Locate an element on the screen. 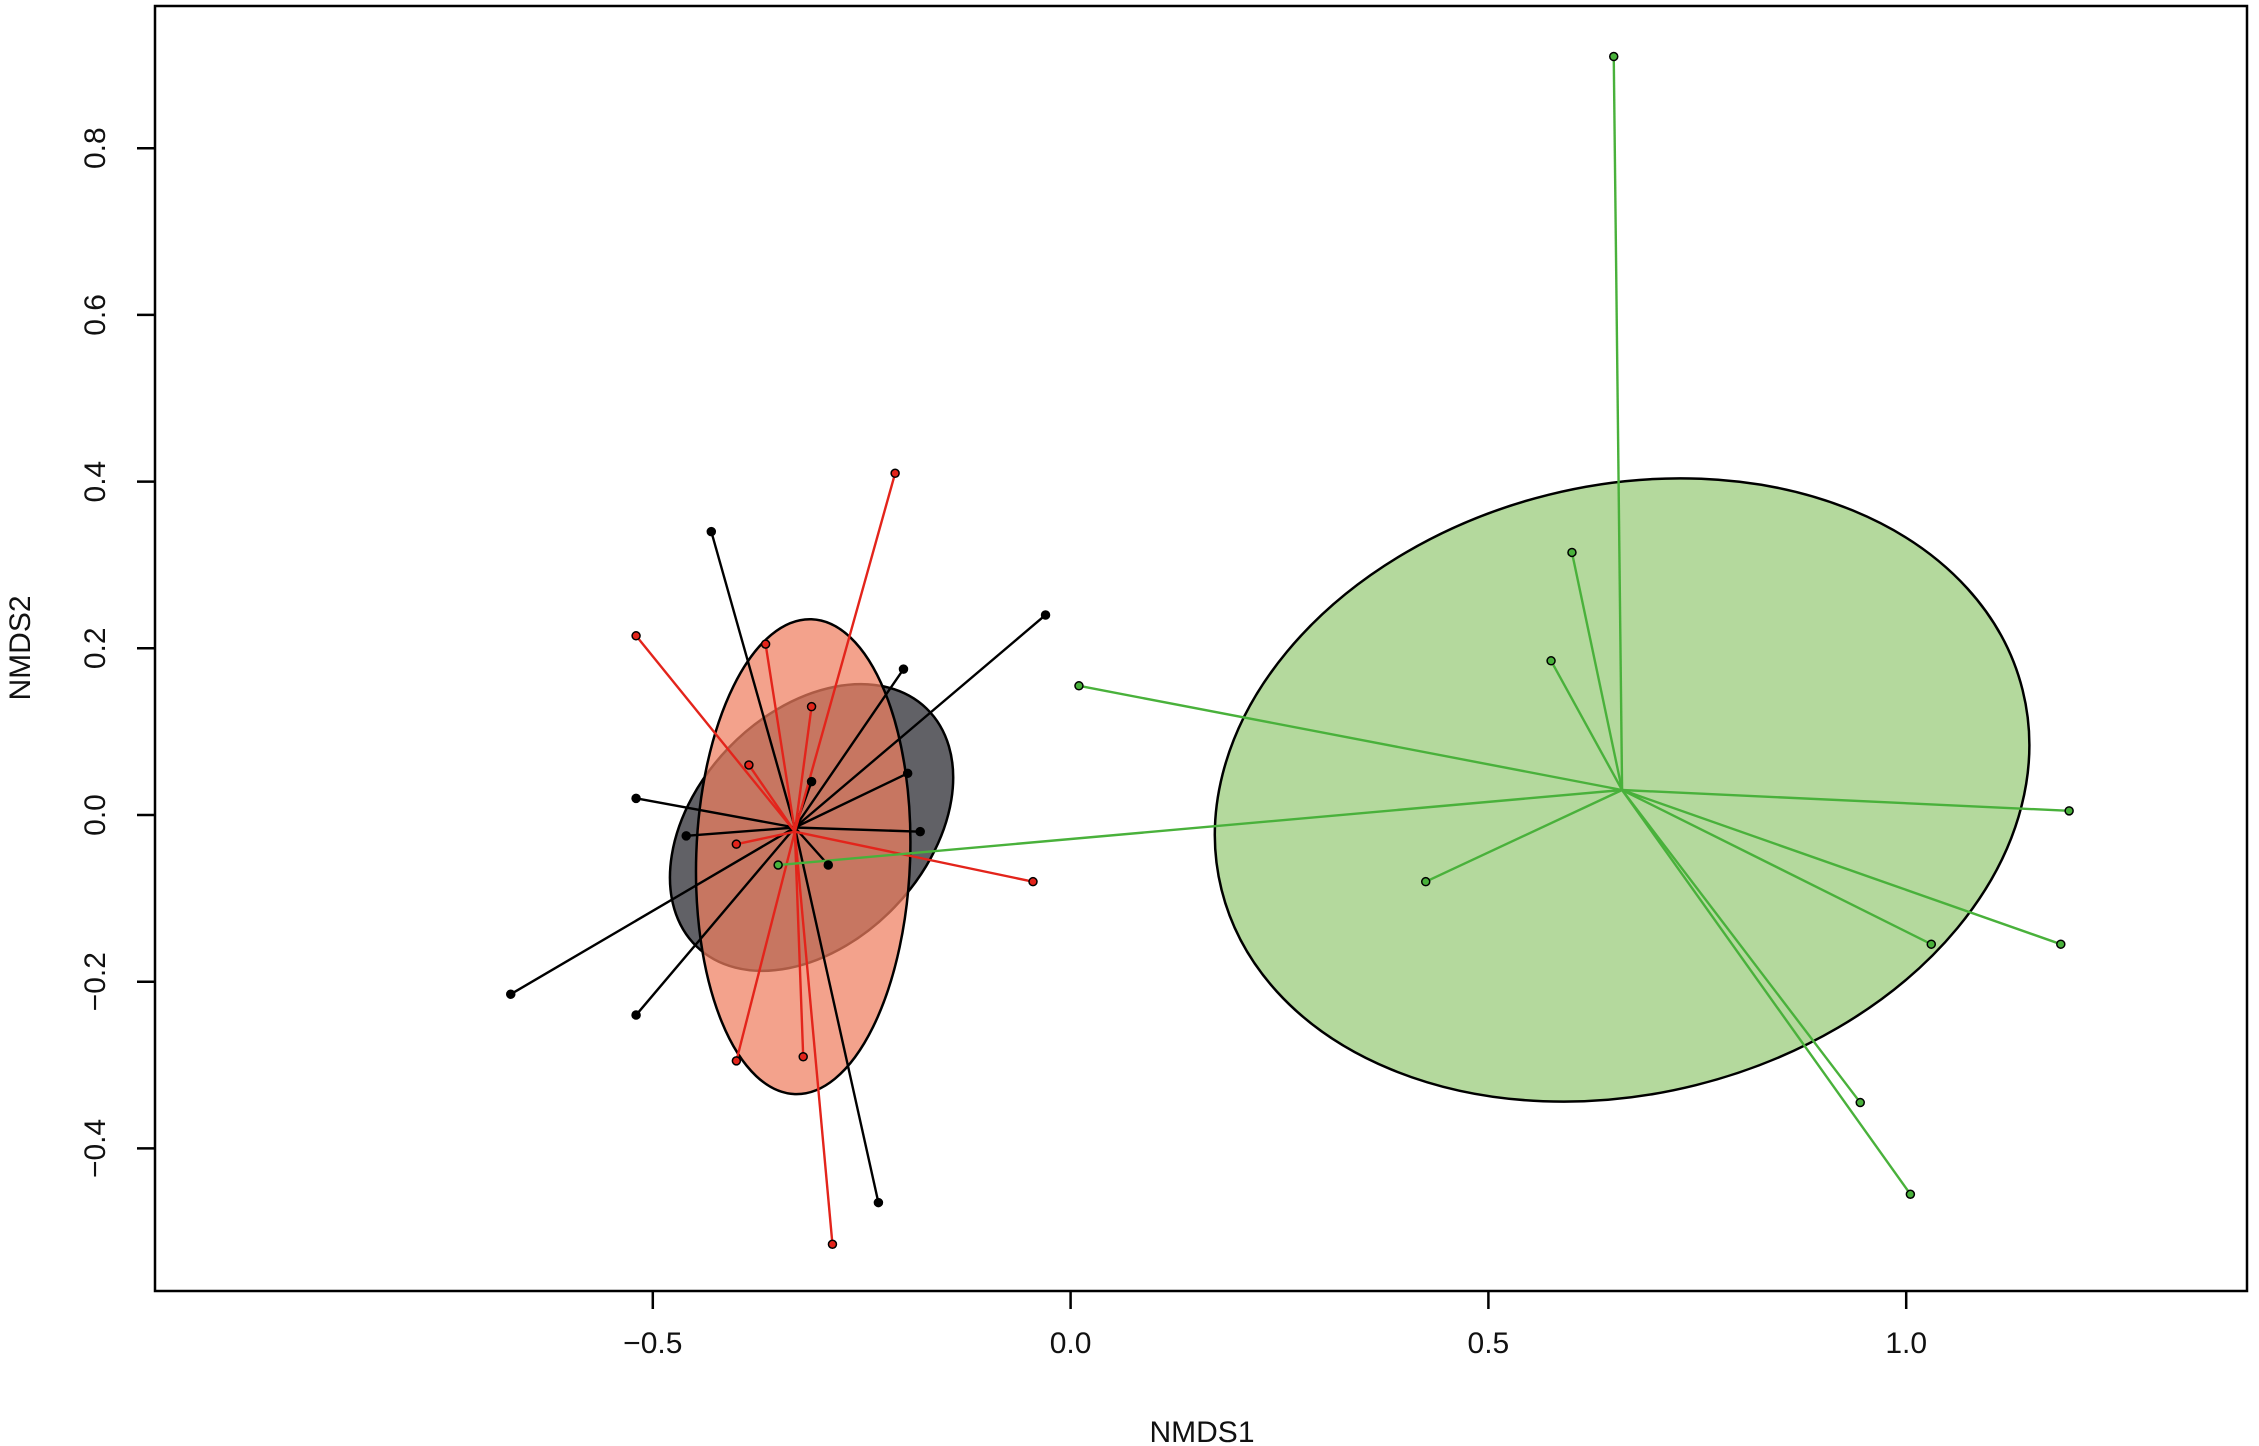  y-tick-label: 0.6 is located at coordinates (95, 315).